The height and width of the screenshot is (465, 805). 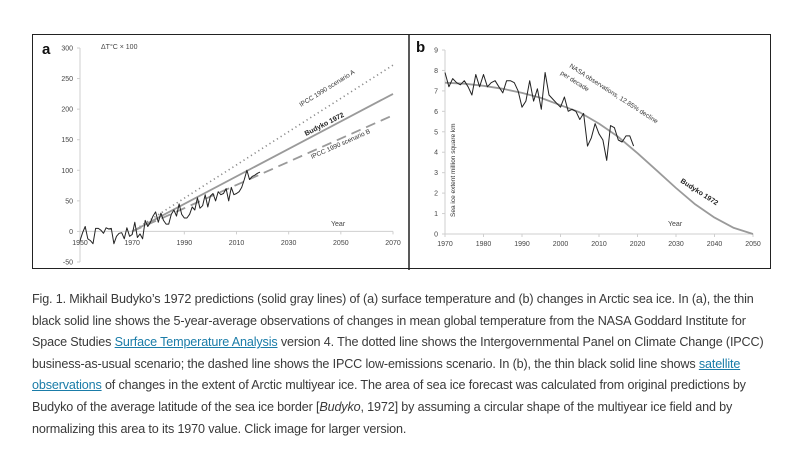 I want to click on label-ipcc-scenario-a: IPCC 1990 scenario A, so click(x=327, y=89).